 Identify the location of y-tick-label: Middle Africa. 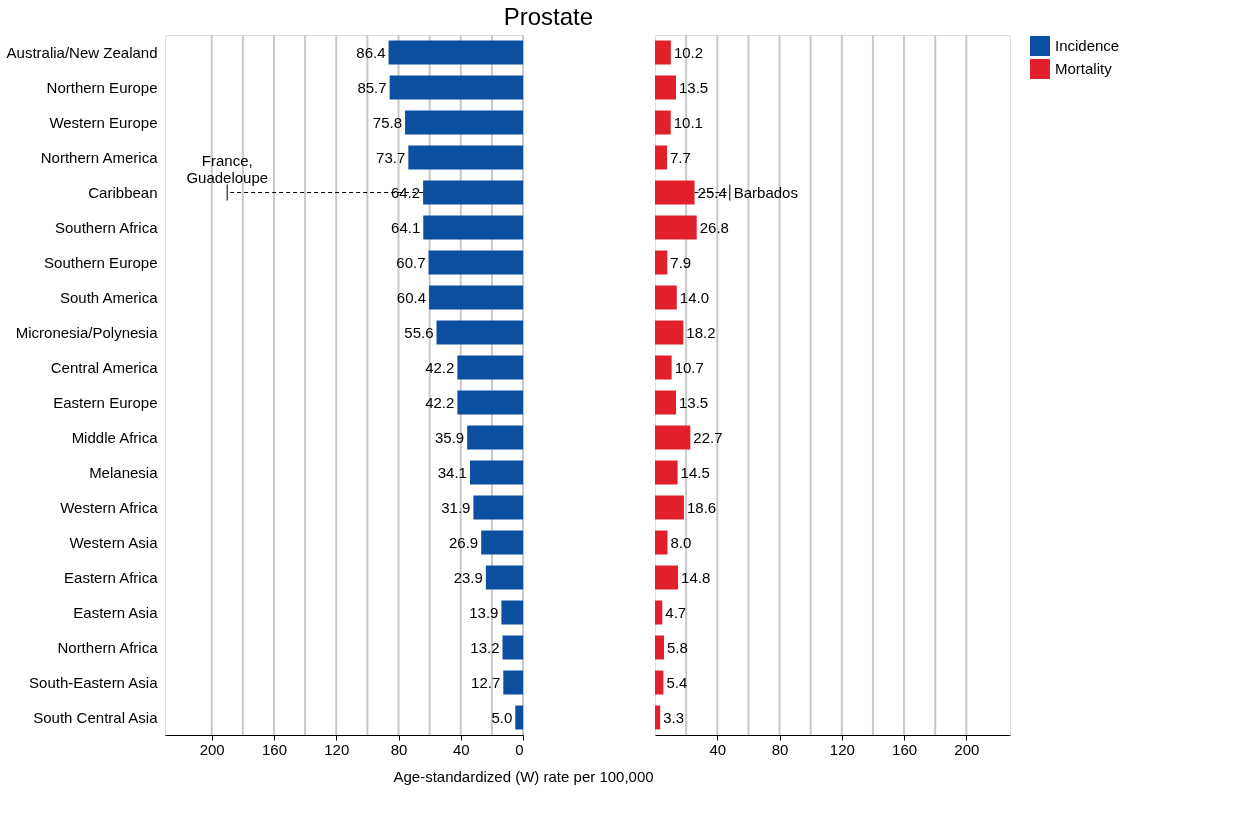
(115, 437).